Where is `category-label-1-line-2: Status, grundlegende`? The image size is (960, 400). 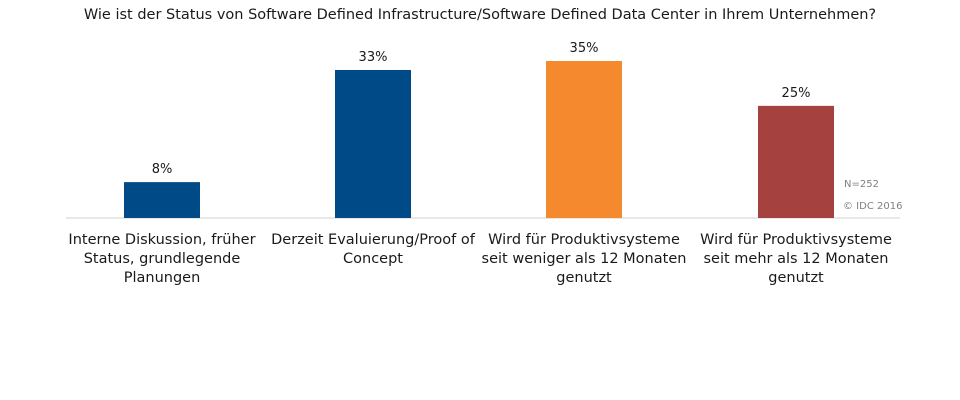 category-label-1-line-2: Status, grundlegende is located at coordinates (162, 259).